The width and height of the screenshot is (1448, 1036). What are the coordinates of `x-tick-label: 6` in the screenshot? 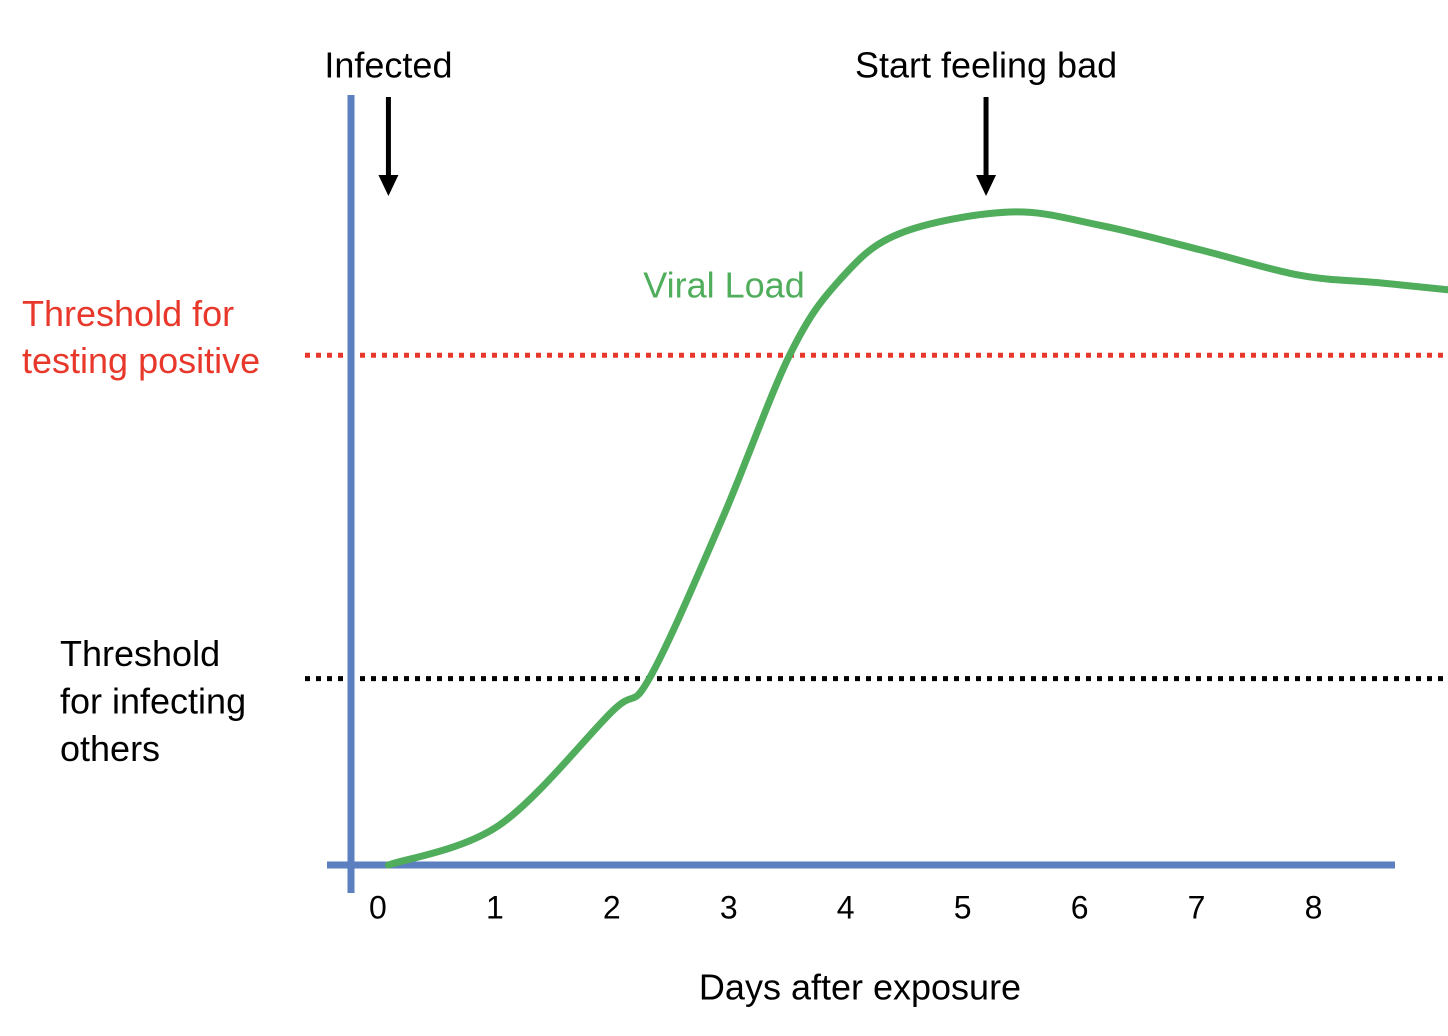 It's located at (1080, 907).